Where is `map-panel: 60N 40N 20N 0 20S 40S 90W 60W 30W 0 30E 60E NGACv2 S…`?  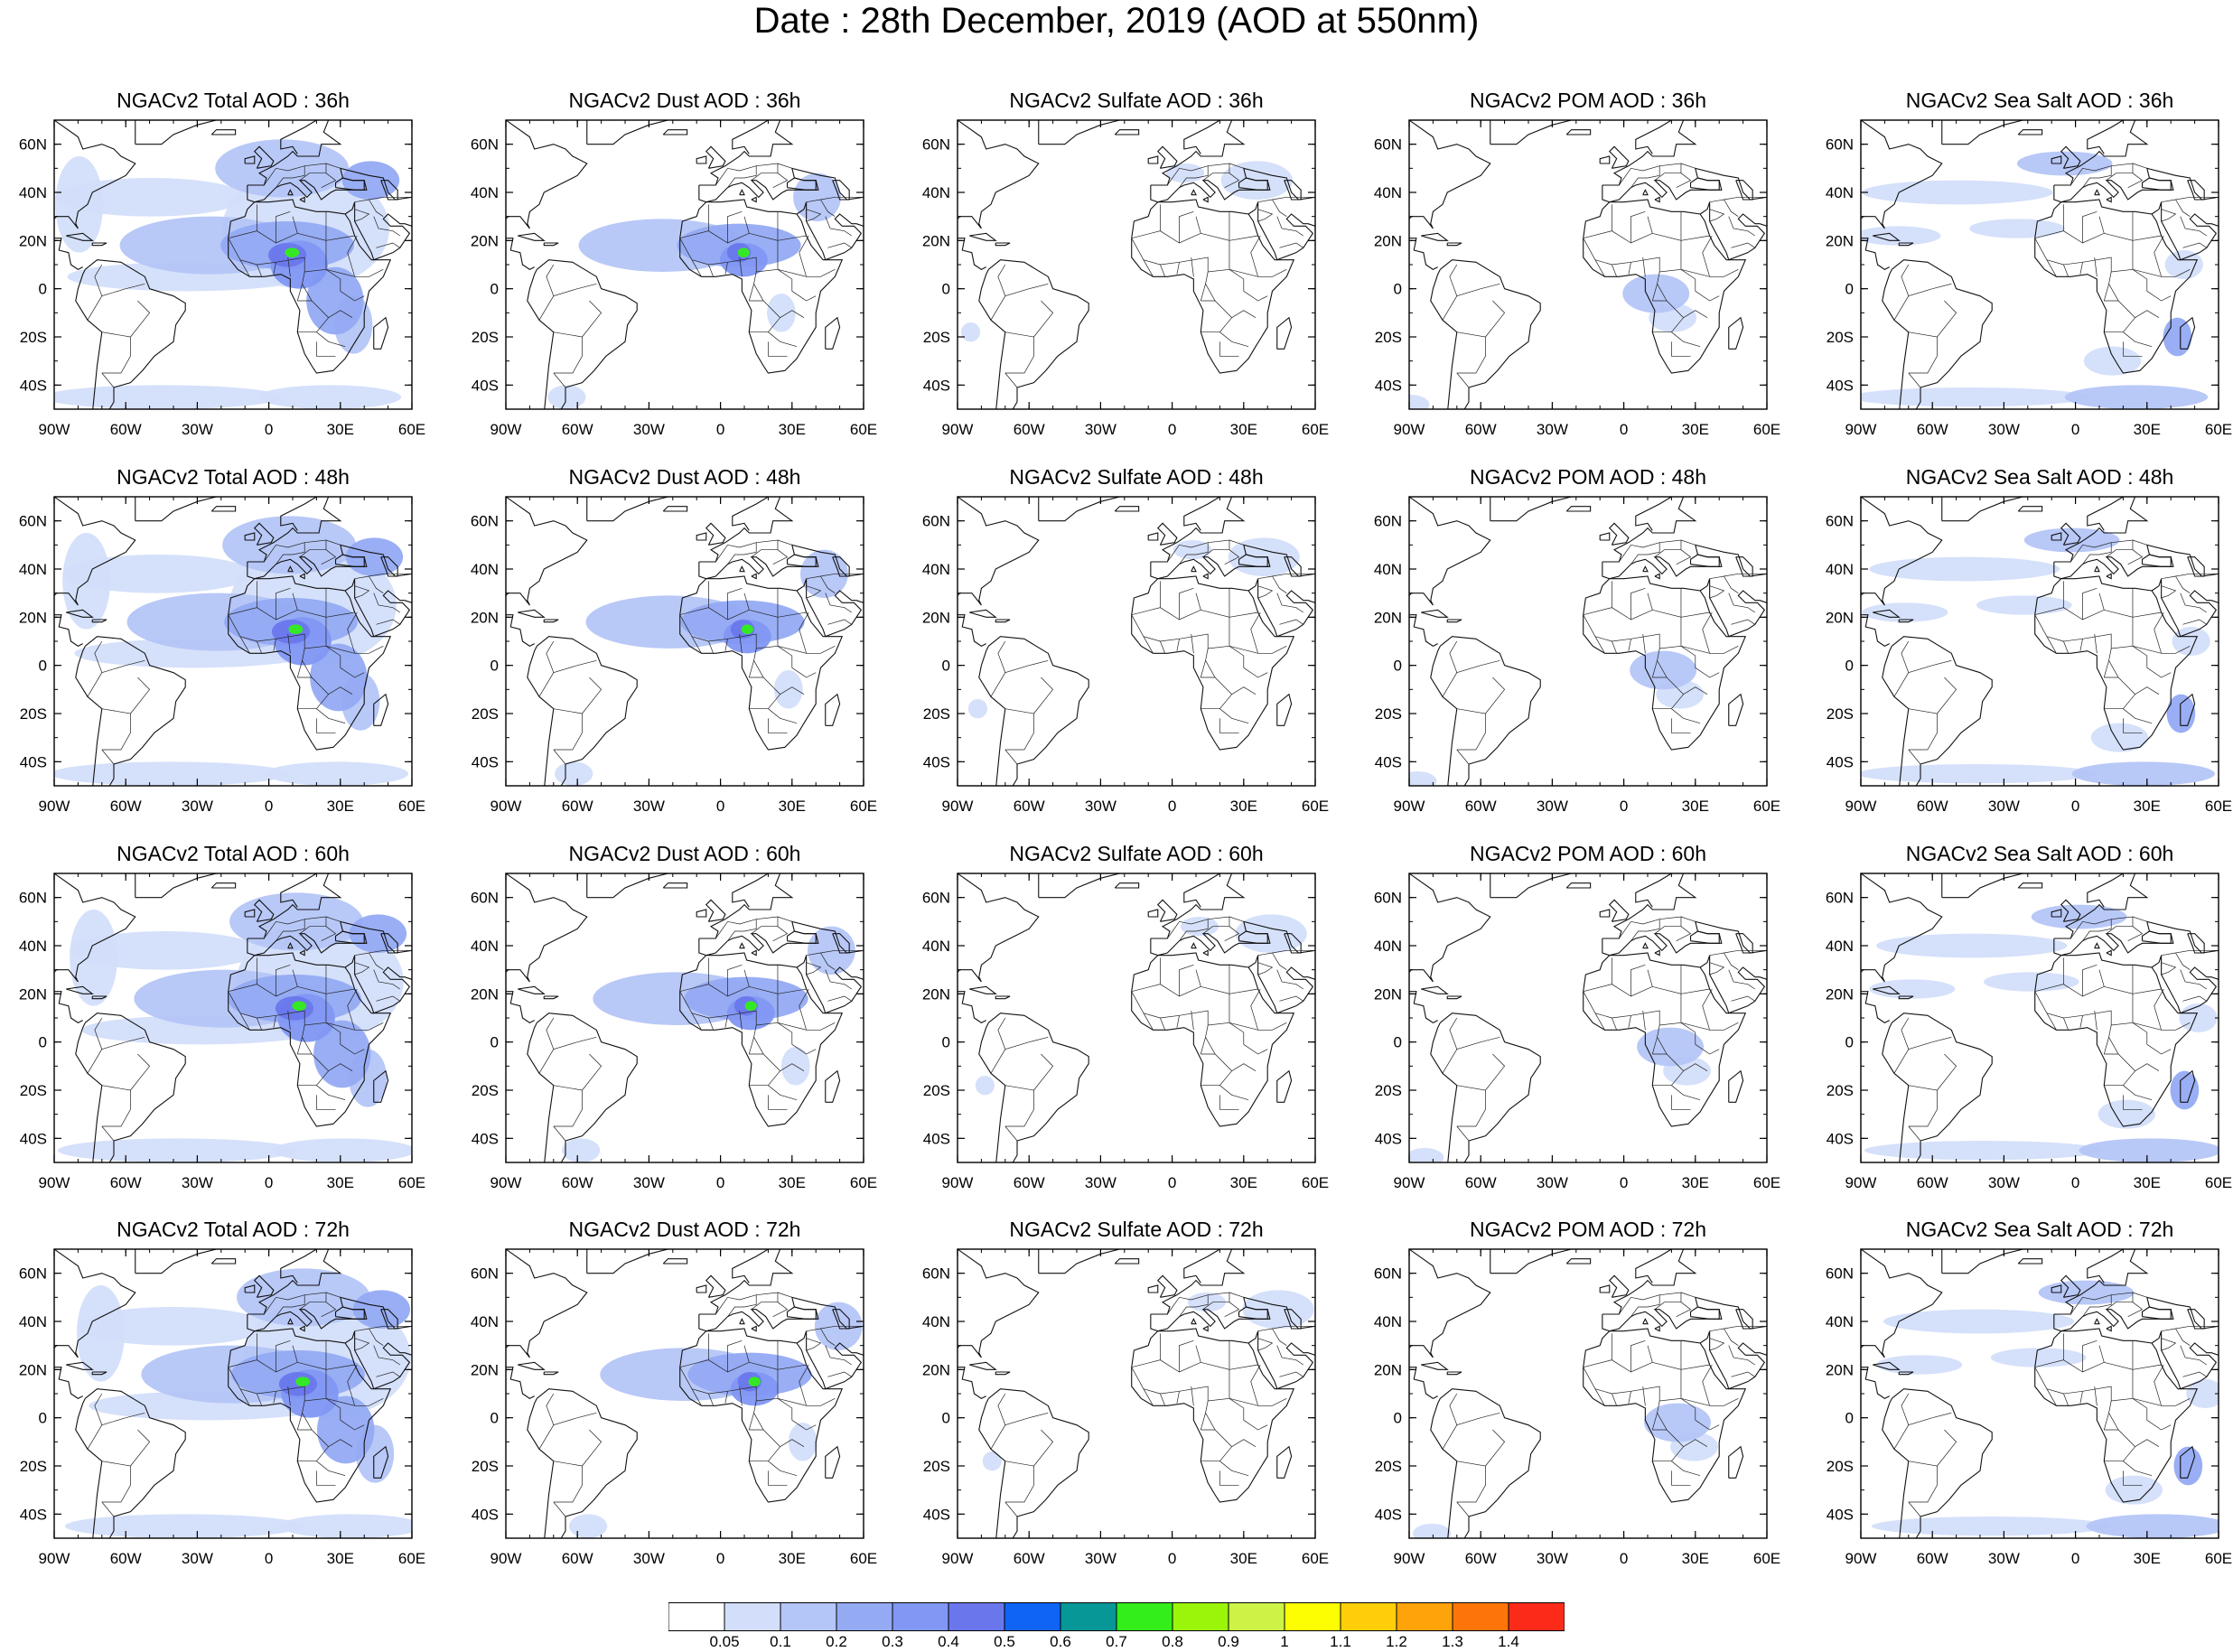 map-panel: 60N 40N 20N 0 20S 40S 90W 60W 30W 0 30E 60E NGACv2 S… is located at coordinates (2029, 1392).